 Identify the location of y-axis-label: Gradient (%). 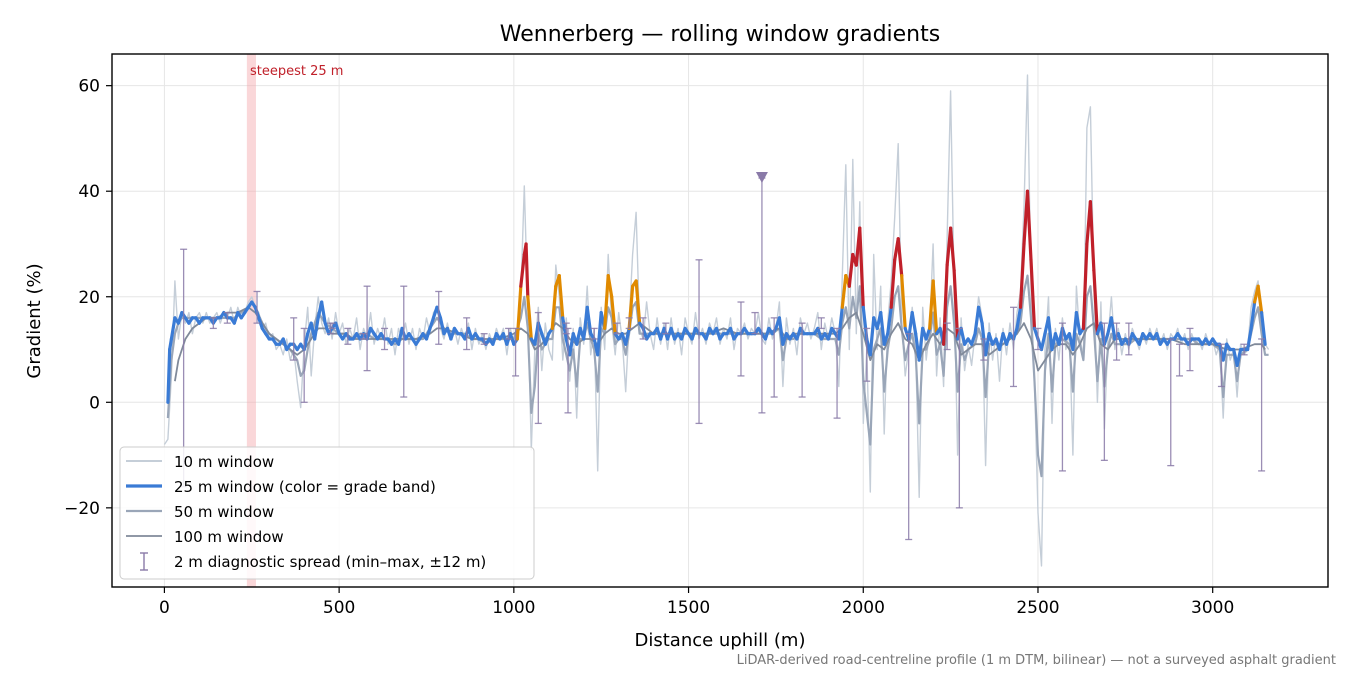
(34, 320).